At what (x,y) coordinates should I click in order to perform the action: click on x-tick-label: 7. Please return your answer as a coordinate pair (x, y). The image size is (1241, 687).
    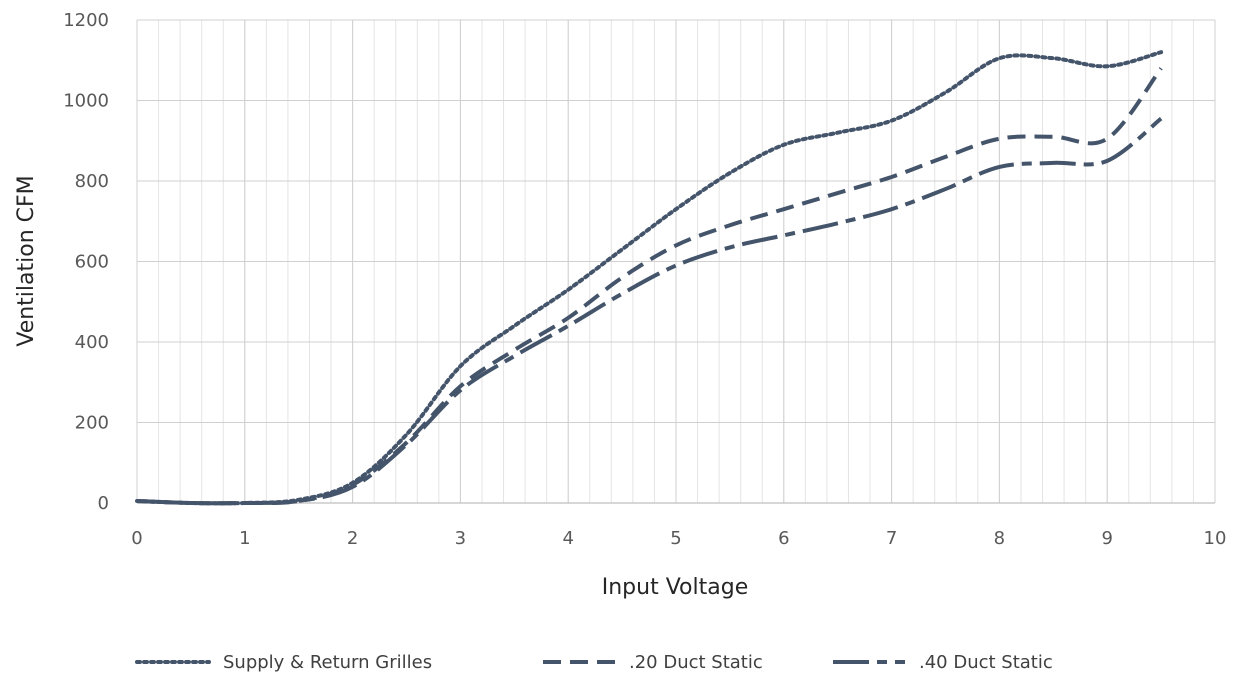
    Looking at the image, I should click on (891, 538).